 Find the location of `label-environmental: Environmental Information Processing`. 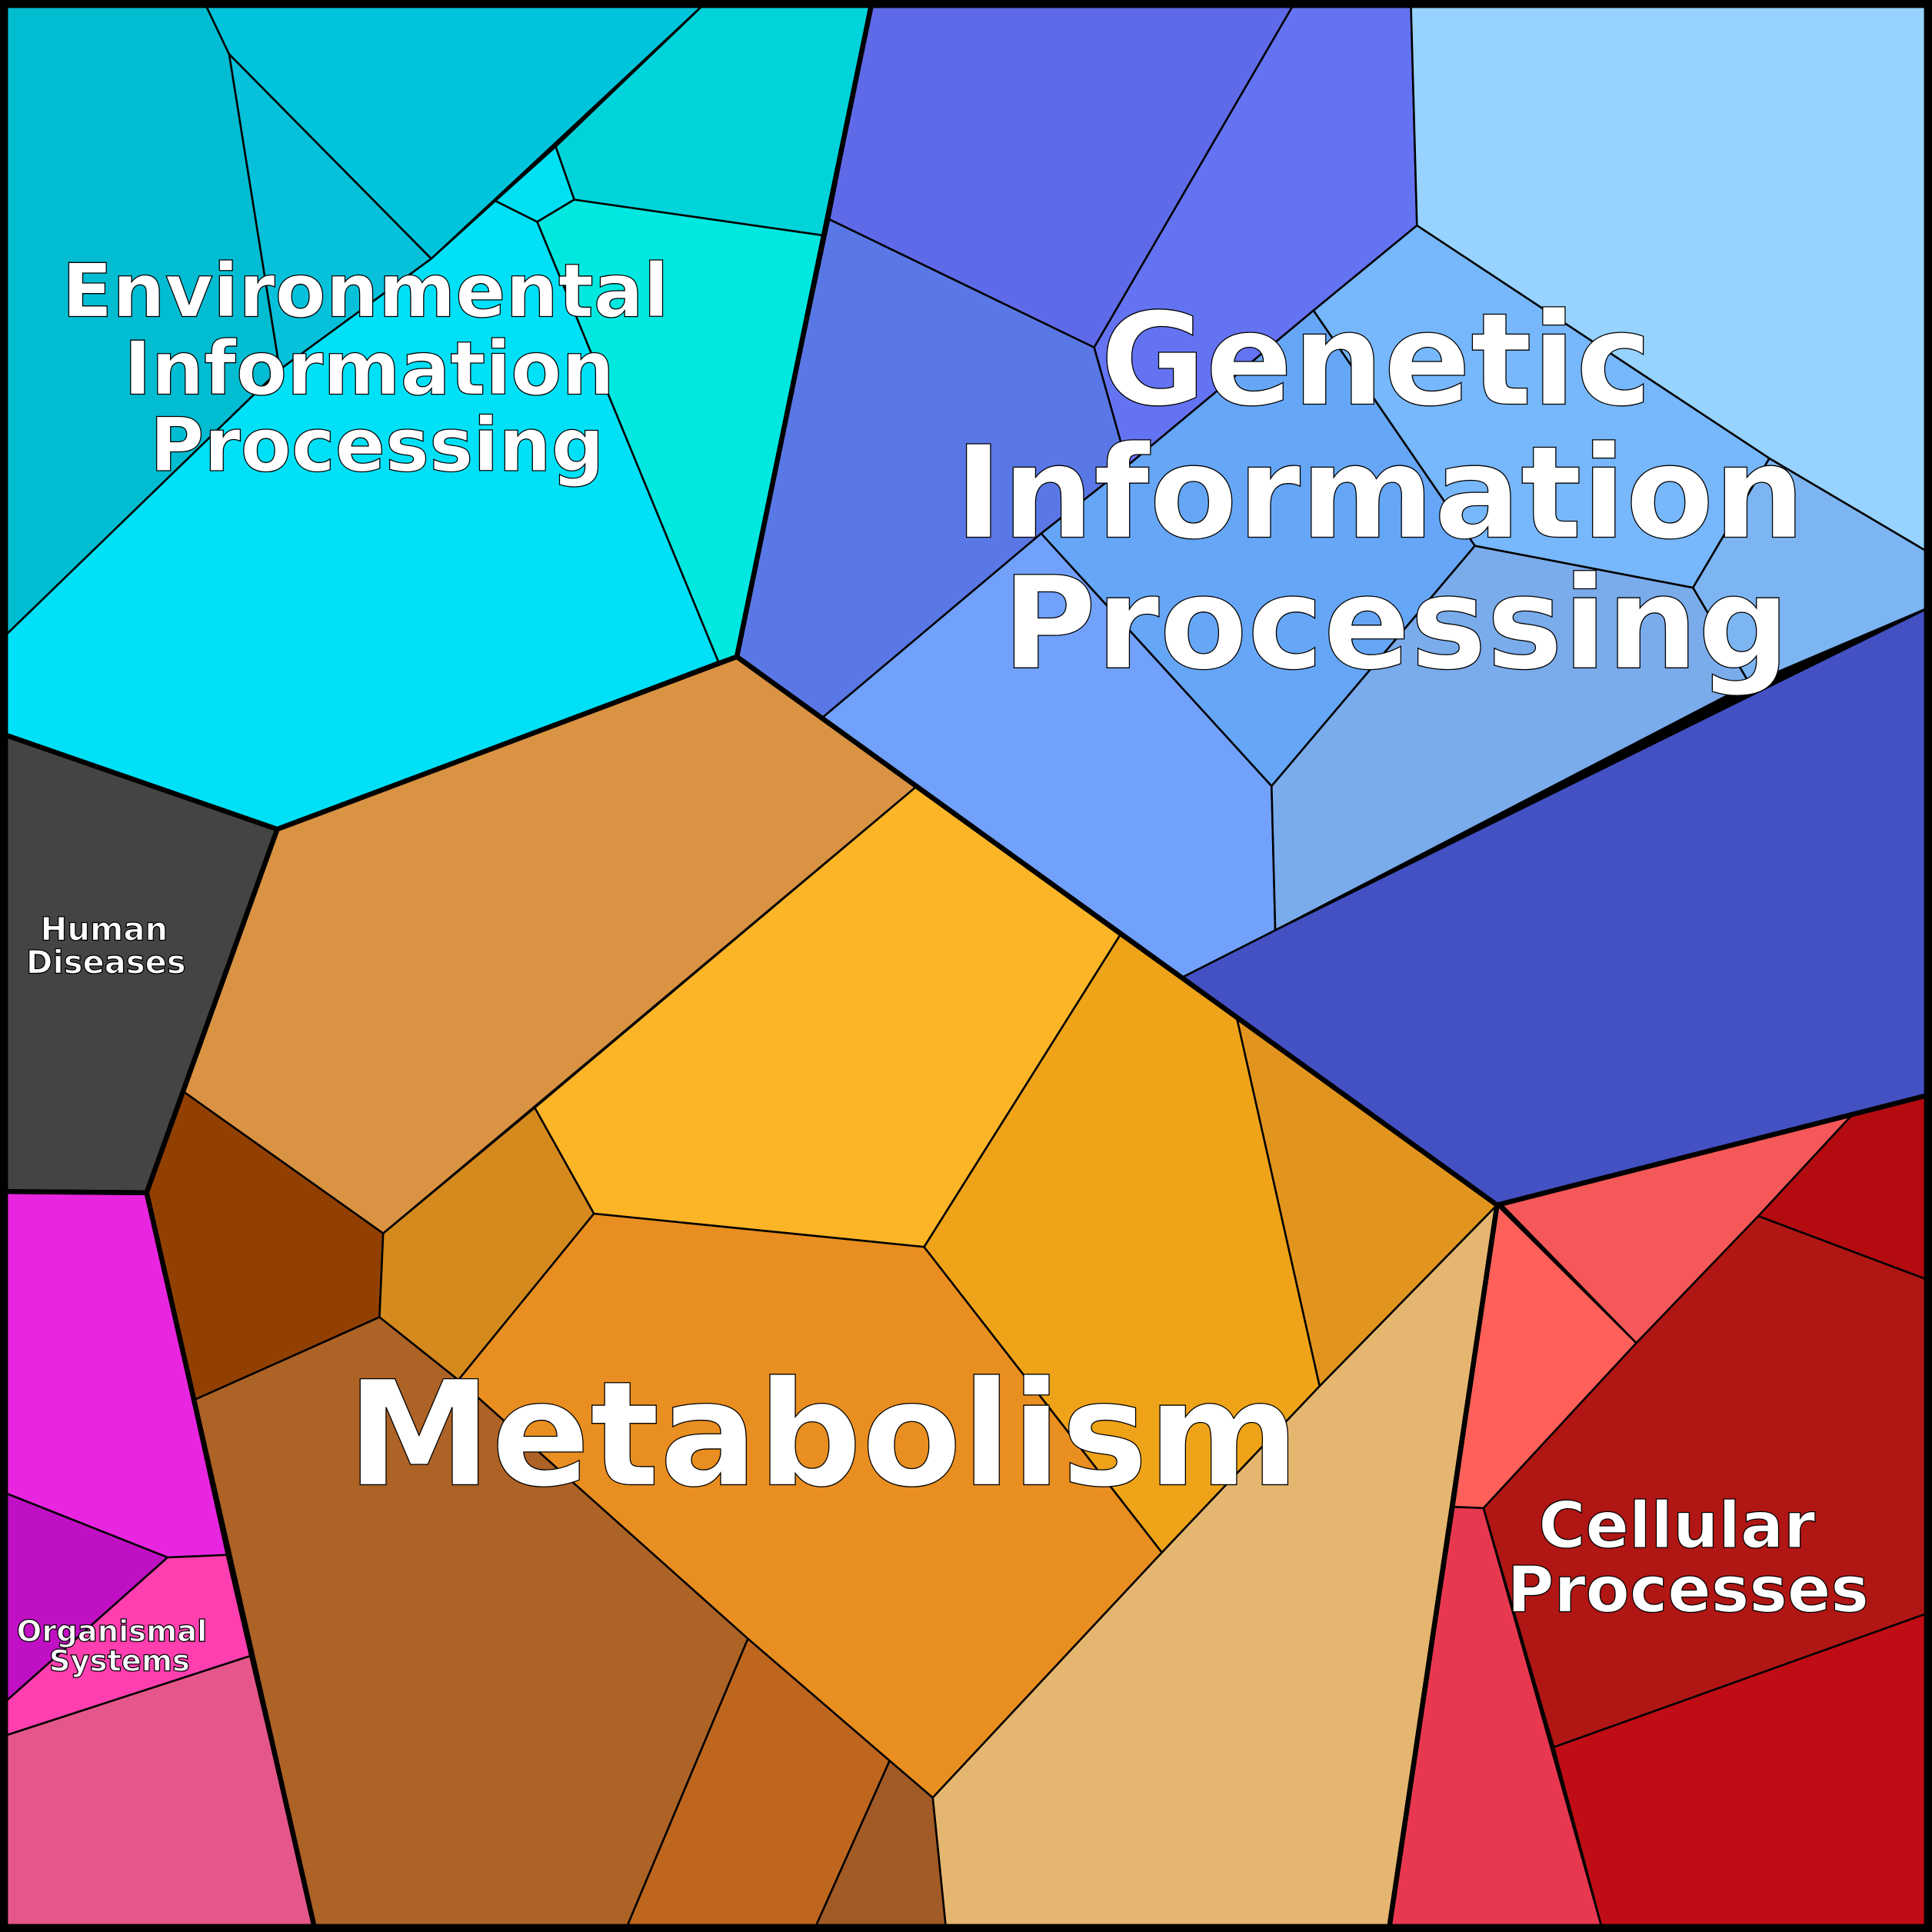

label-environmental: Environmental Information Processing is located at coordinates (378, 368).